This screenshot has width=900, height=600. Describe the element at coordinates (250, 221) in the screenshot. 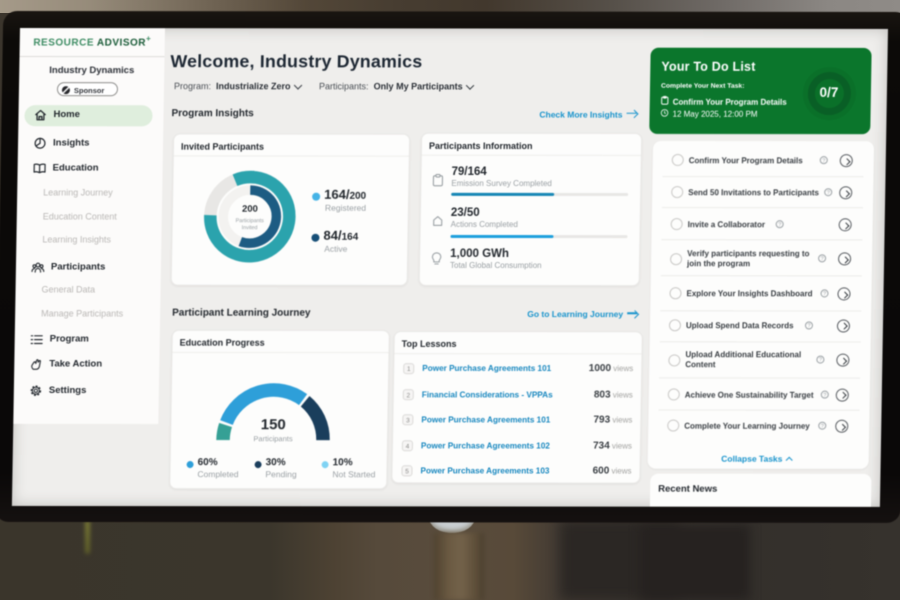

I see `svg-text: Participants` at that location.